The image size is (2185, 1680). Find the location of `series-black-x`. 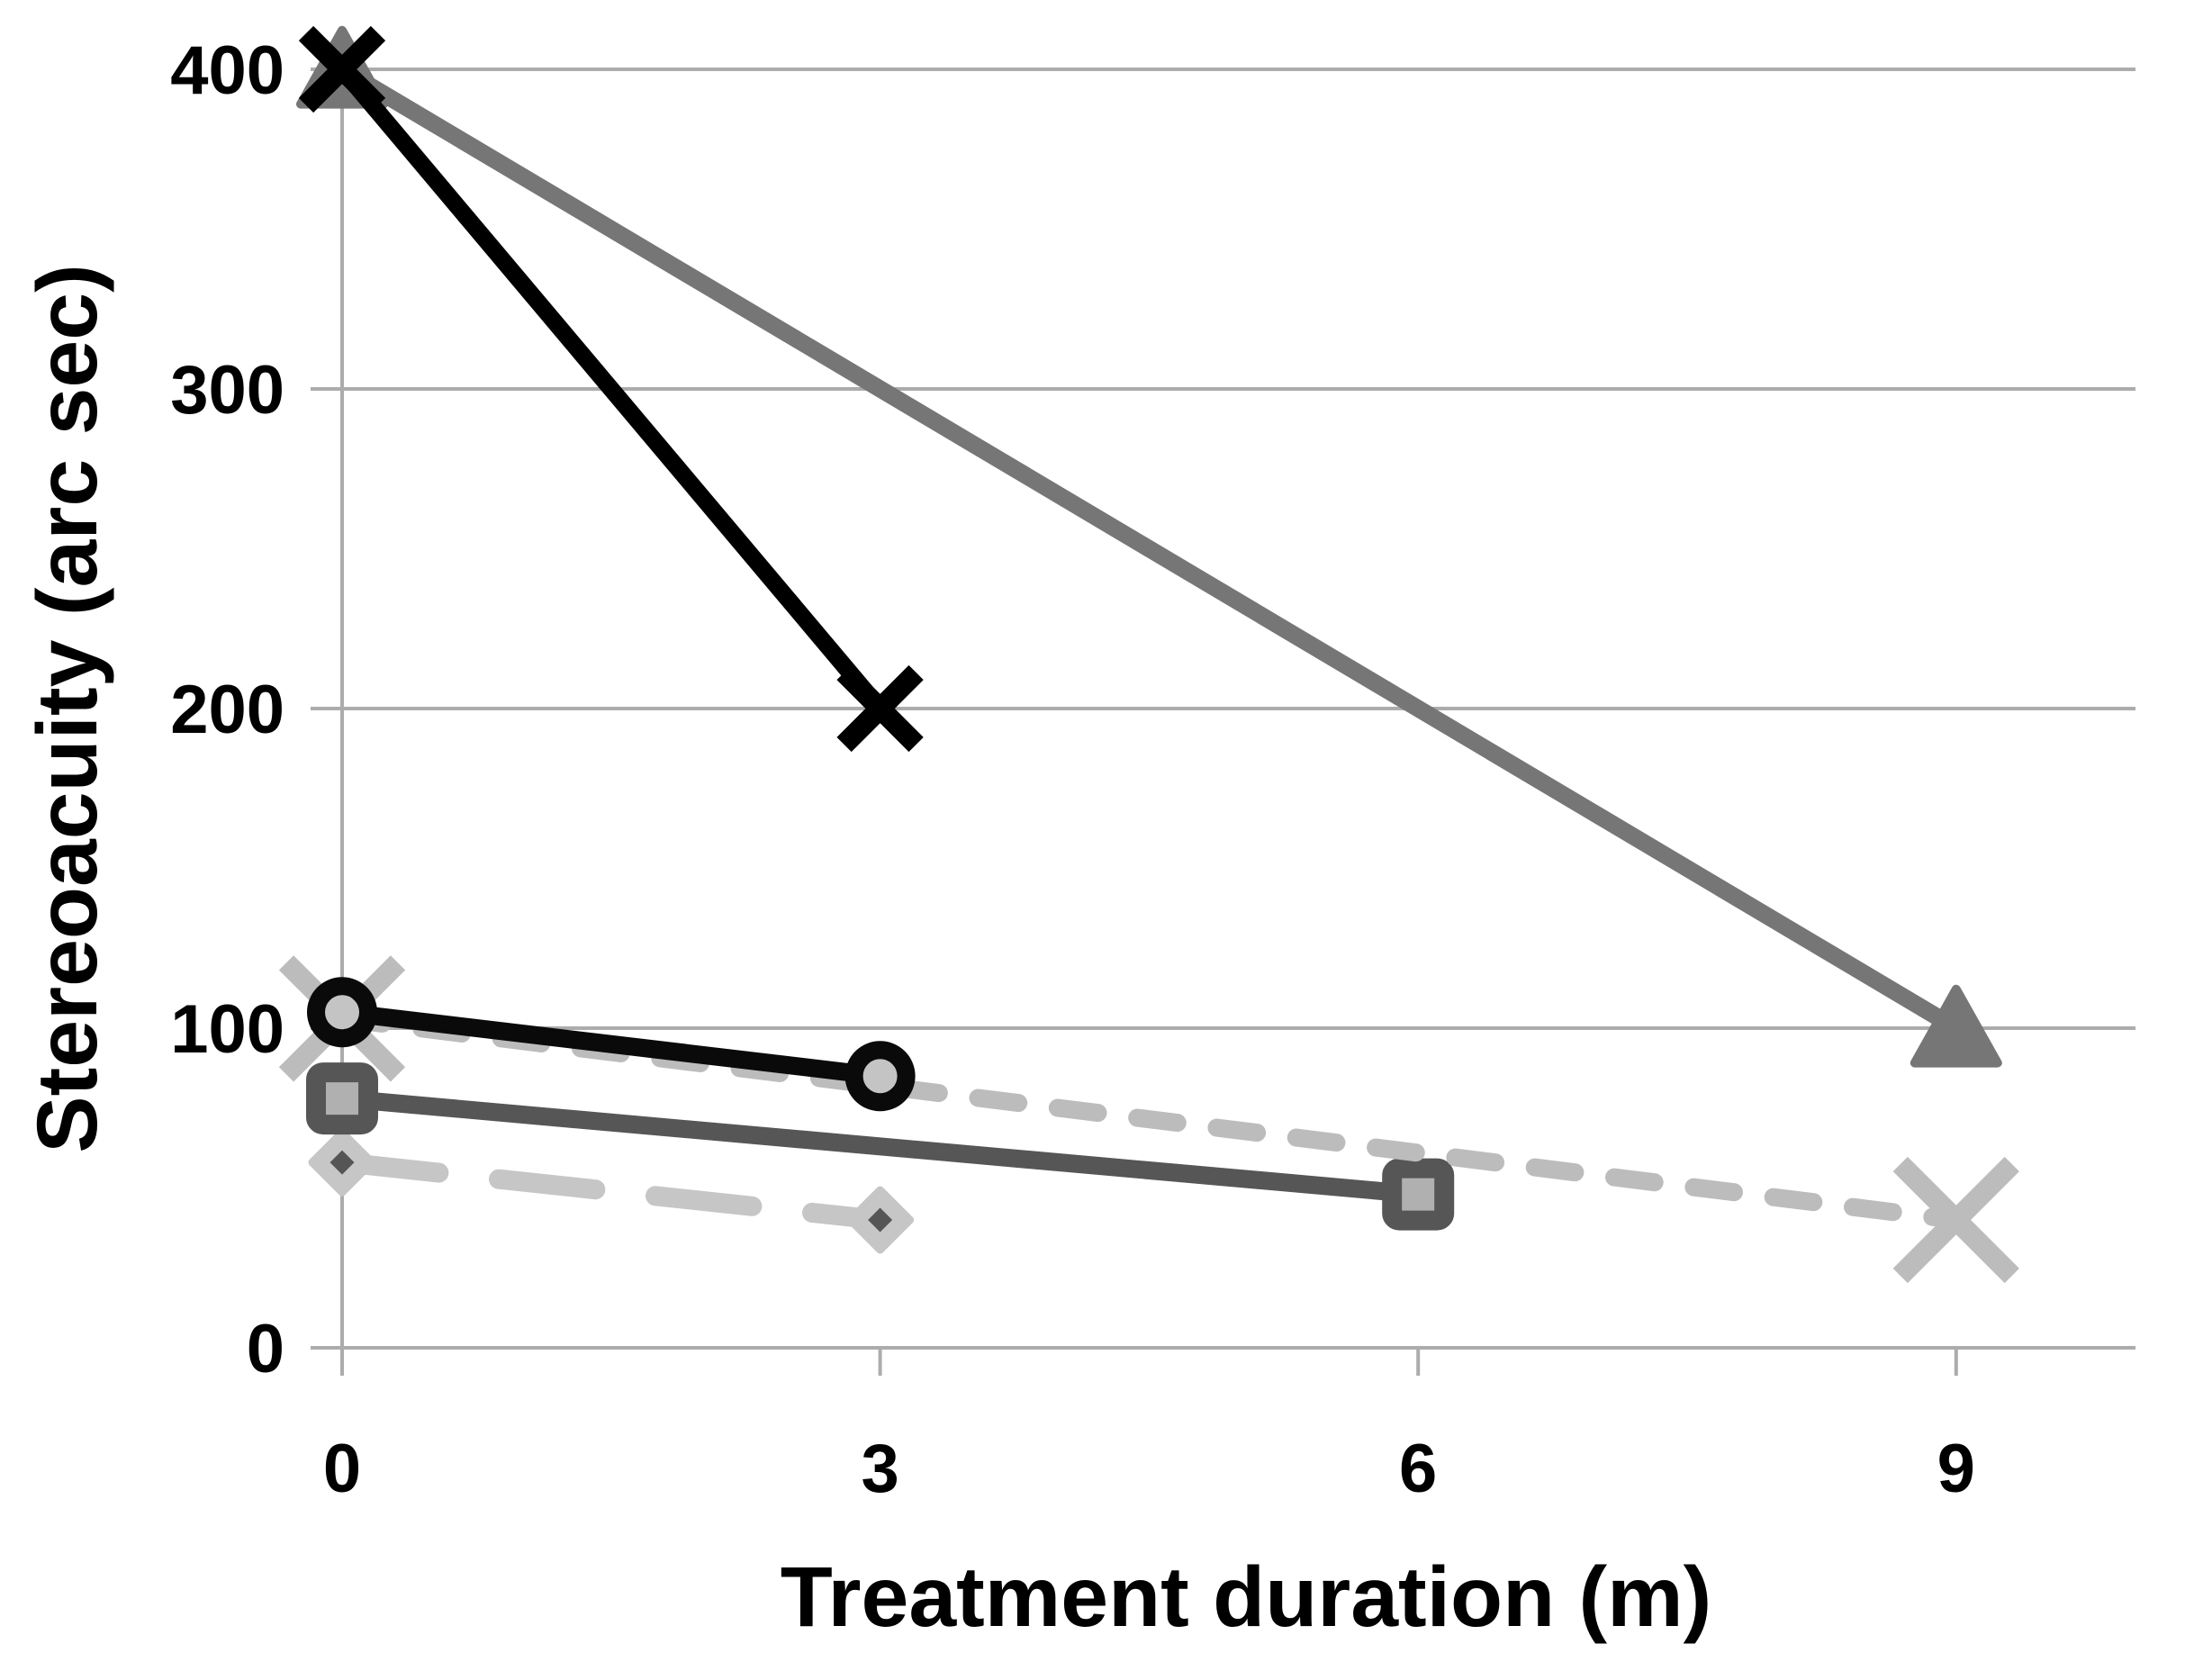

series-black-x is located at coordinates (611, 389).